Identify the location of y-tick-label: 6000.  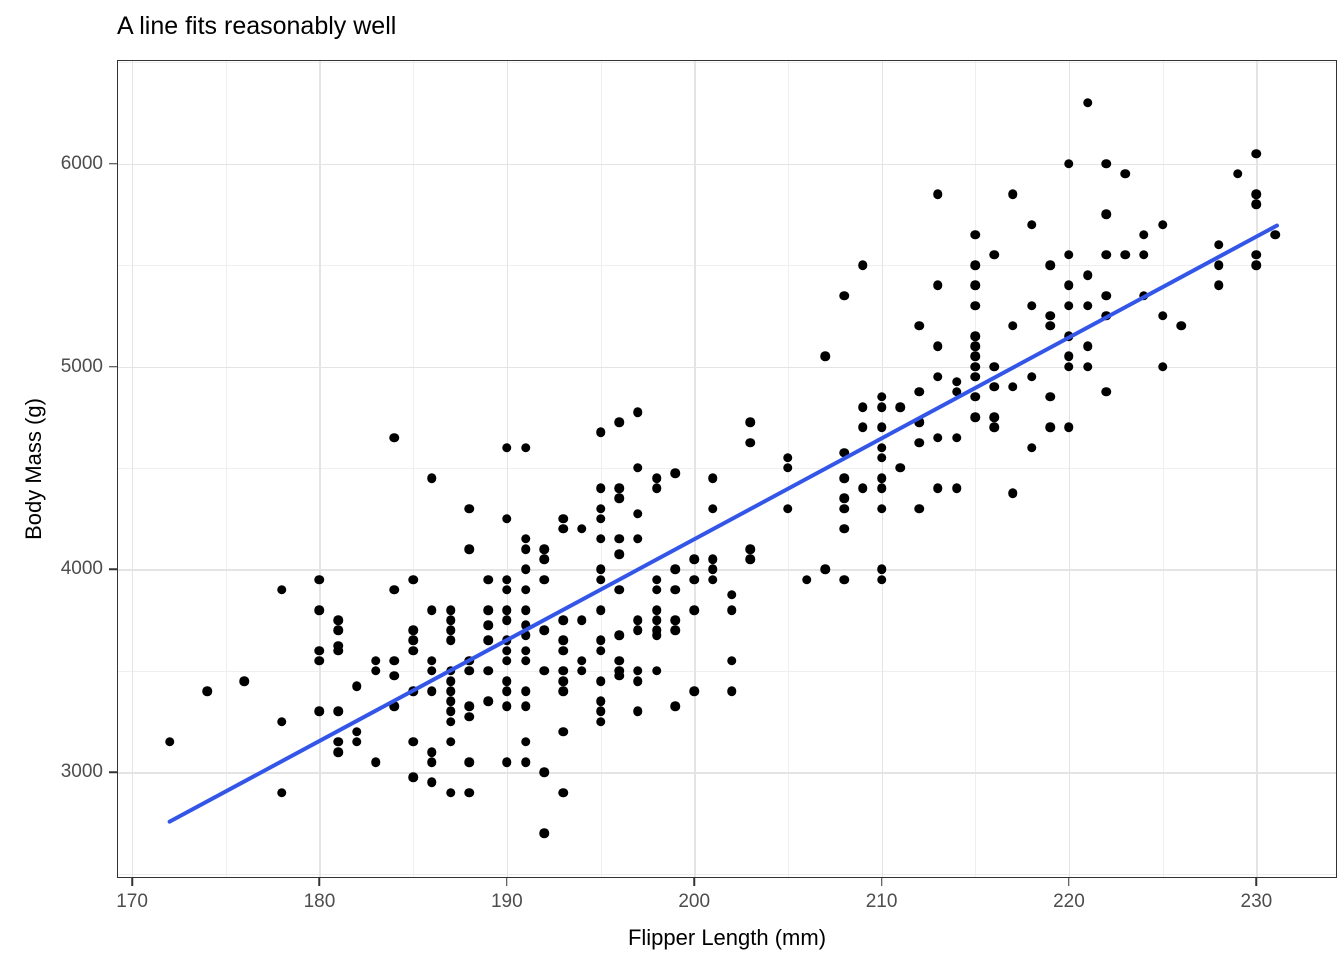
(81, 163).